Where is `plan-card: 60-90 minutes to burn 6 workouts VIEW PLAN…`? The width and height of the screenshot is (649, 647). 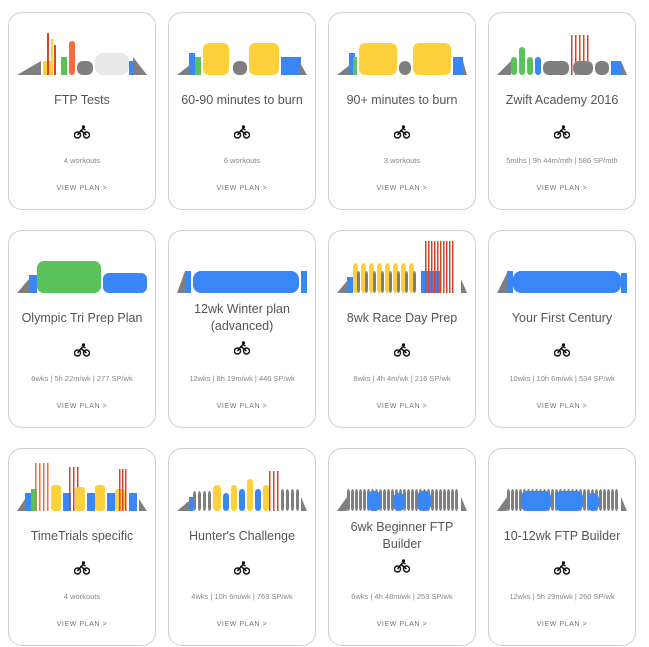 plan-card: 60-90 minutes to burn 6 workouts VIEW PLAN… is located at coordinates (242, 111).